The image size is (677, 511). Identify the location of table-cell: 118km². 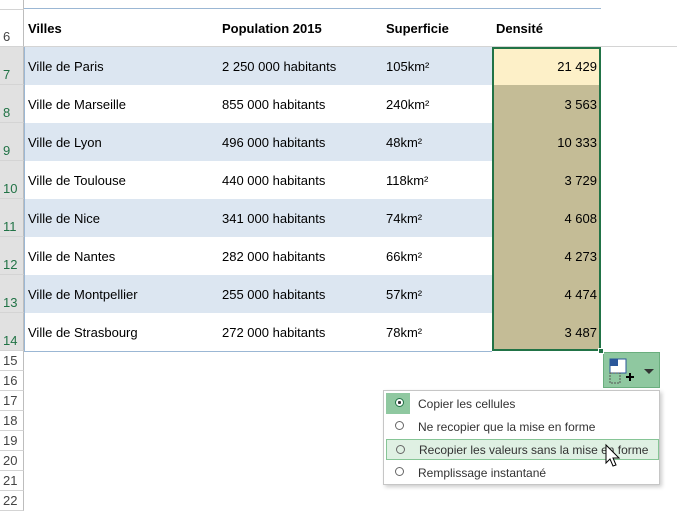
(437, 180).